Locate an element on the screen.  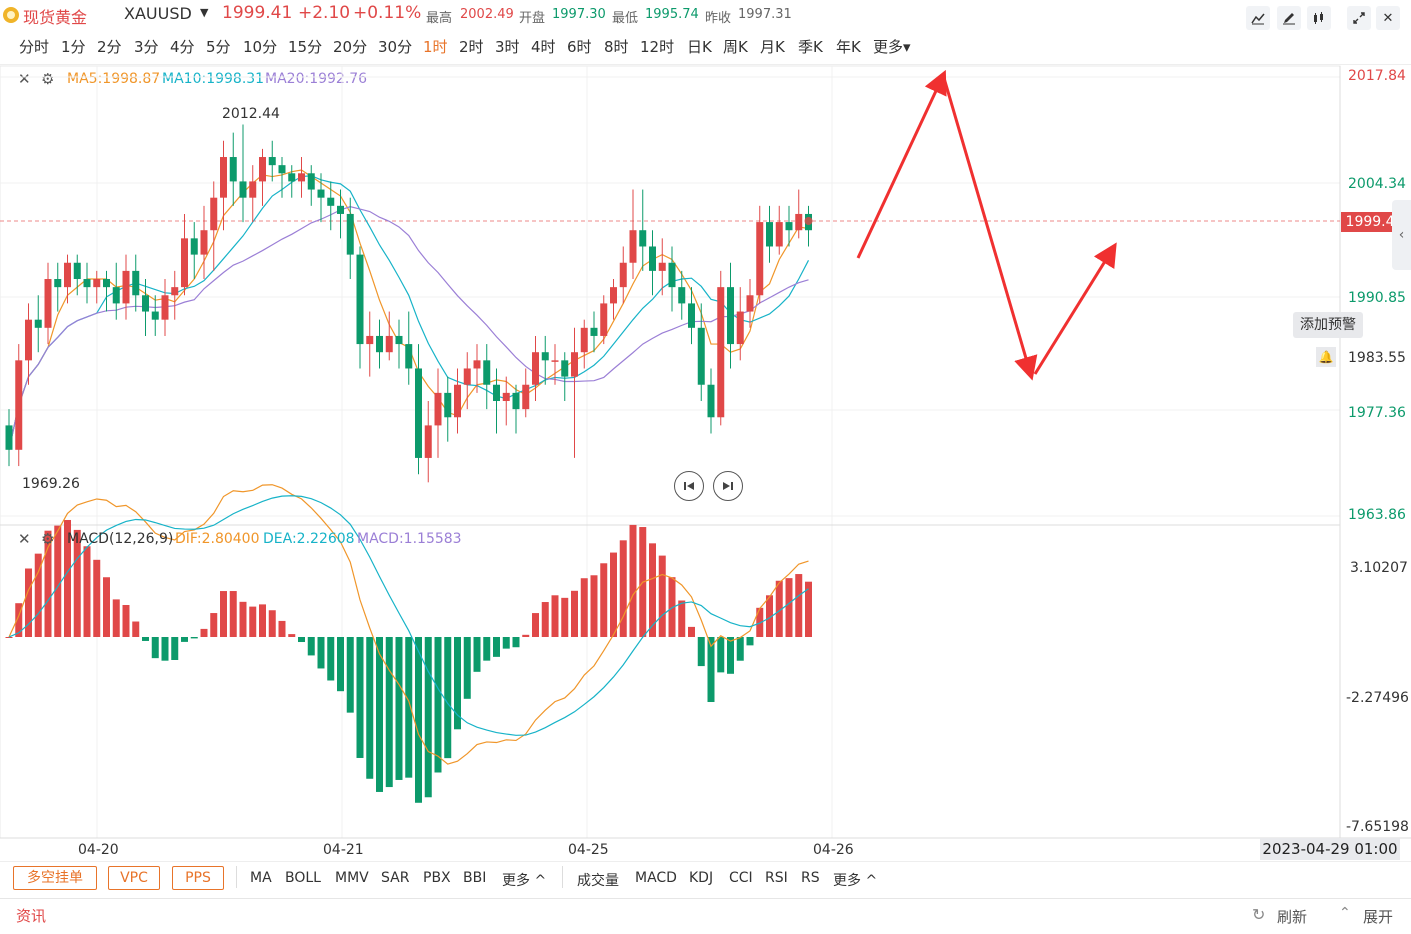
pps-tag-button: PPS is located at coordinates (198, 878).